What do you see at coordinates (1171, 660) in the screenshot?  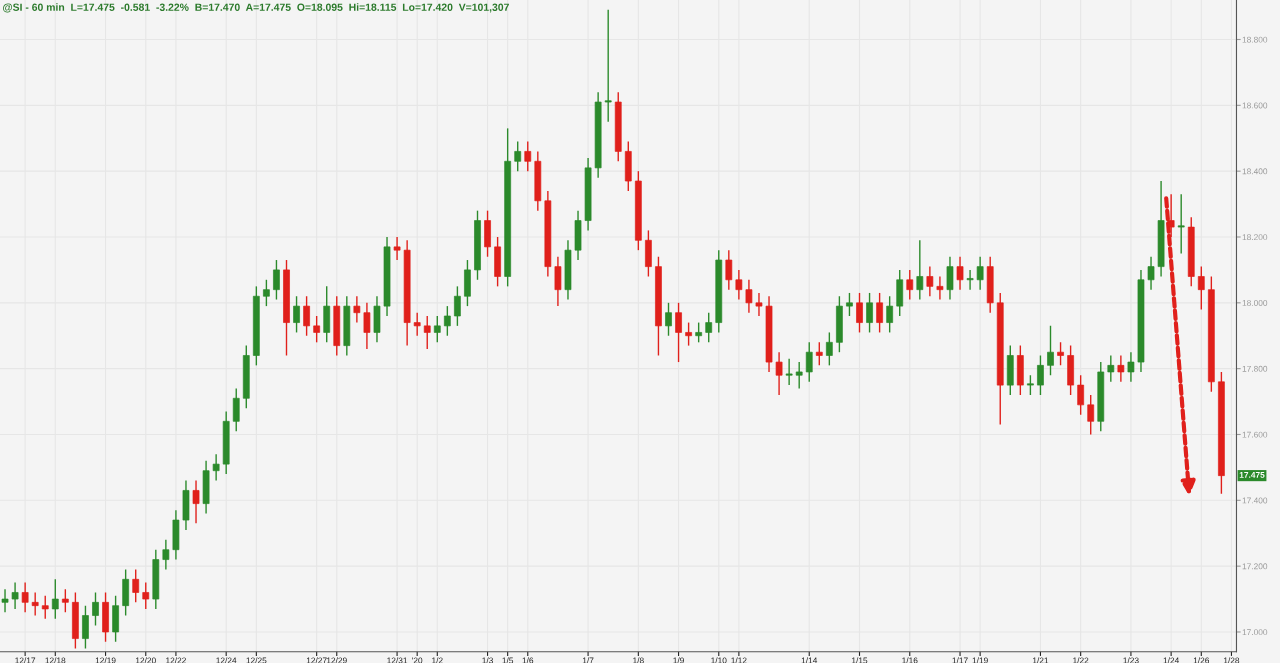 I see `x-tick-label: 1/24` at bounding box center [1171, 660].